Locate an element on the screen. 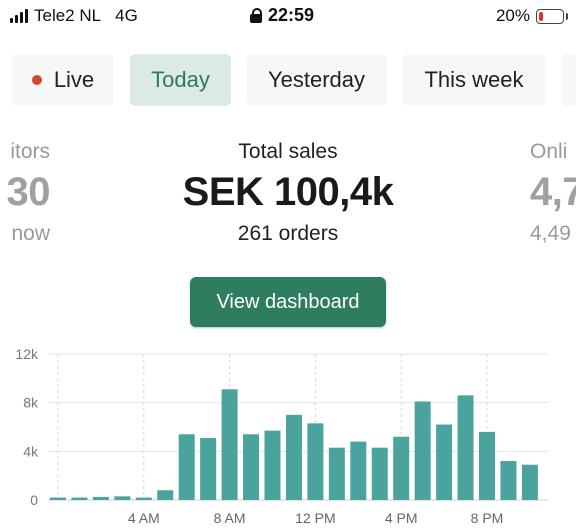  metric-total-sales: Total sales SEK 100,4k 261 orders is located at coordinates (288, 194).